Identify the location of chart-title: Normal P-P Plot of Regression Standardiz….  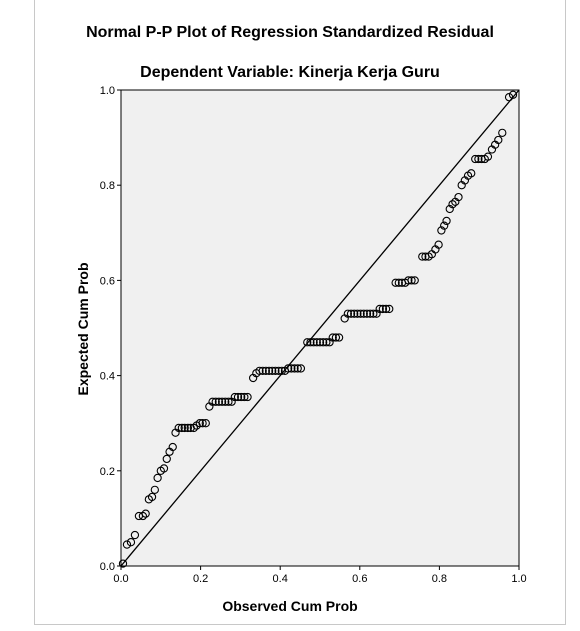
(290, 32).